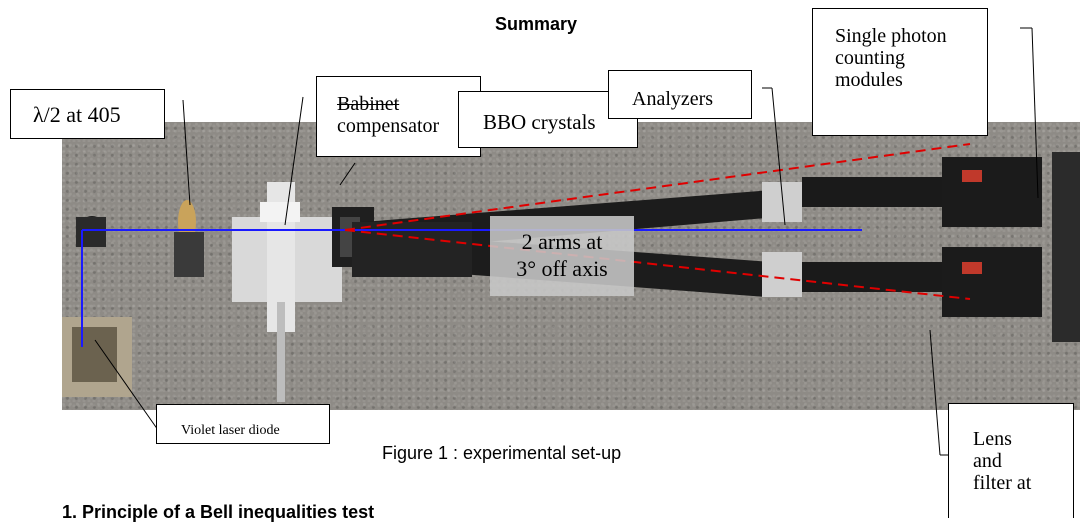  Describe the element at coordinates (1002, 483) in the screenshot. I see `lens-line-3: filter at` at that location.